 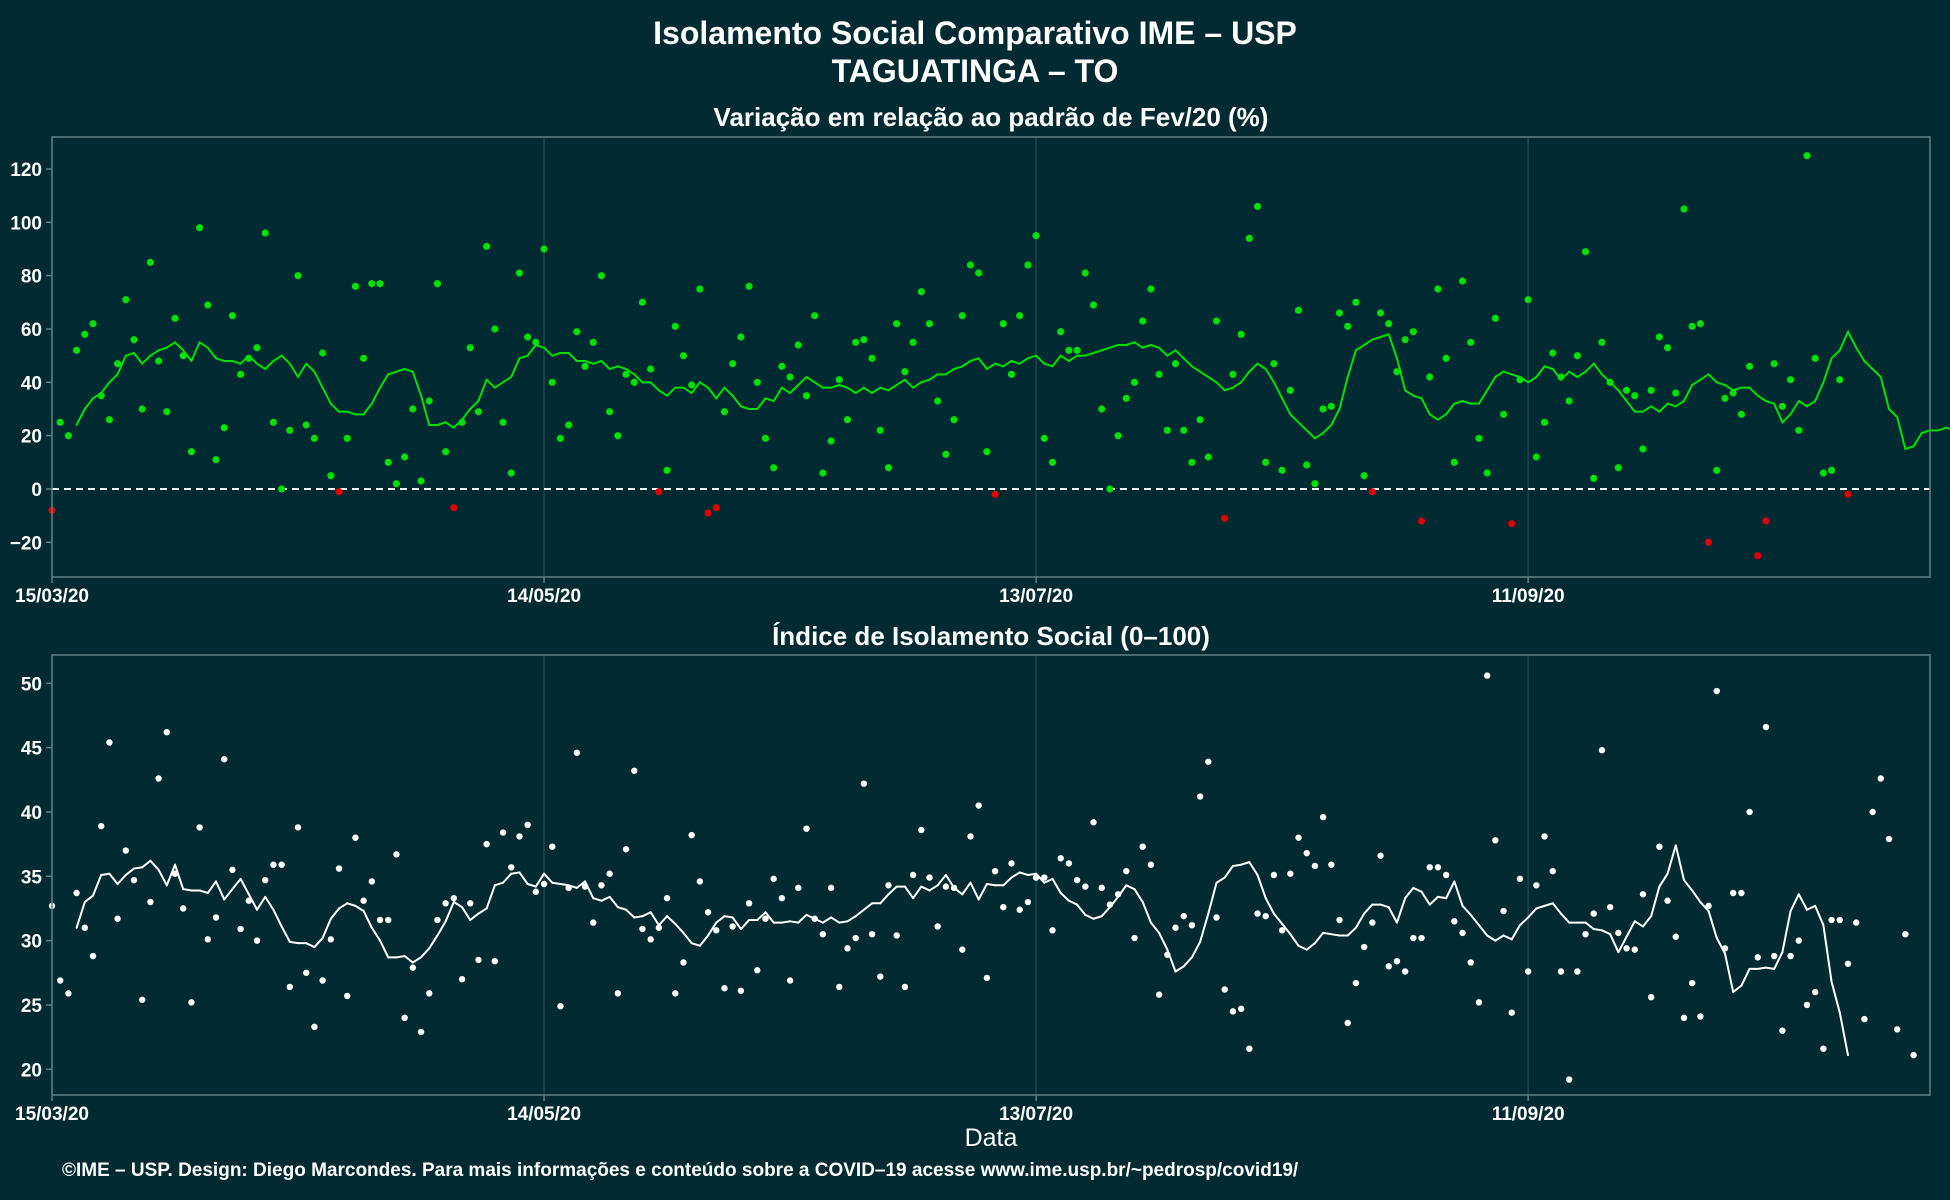 I want to click on y-tick-label: 100, so click(x=26, y=223).